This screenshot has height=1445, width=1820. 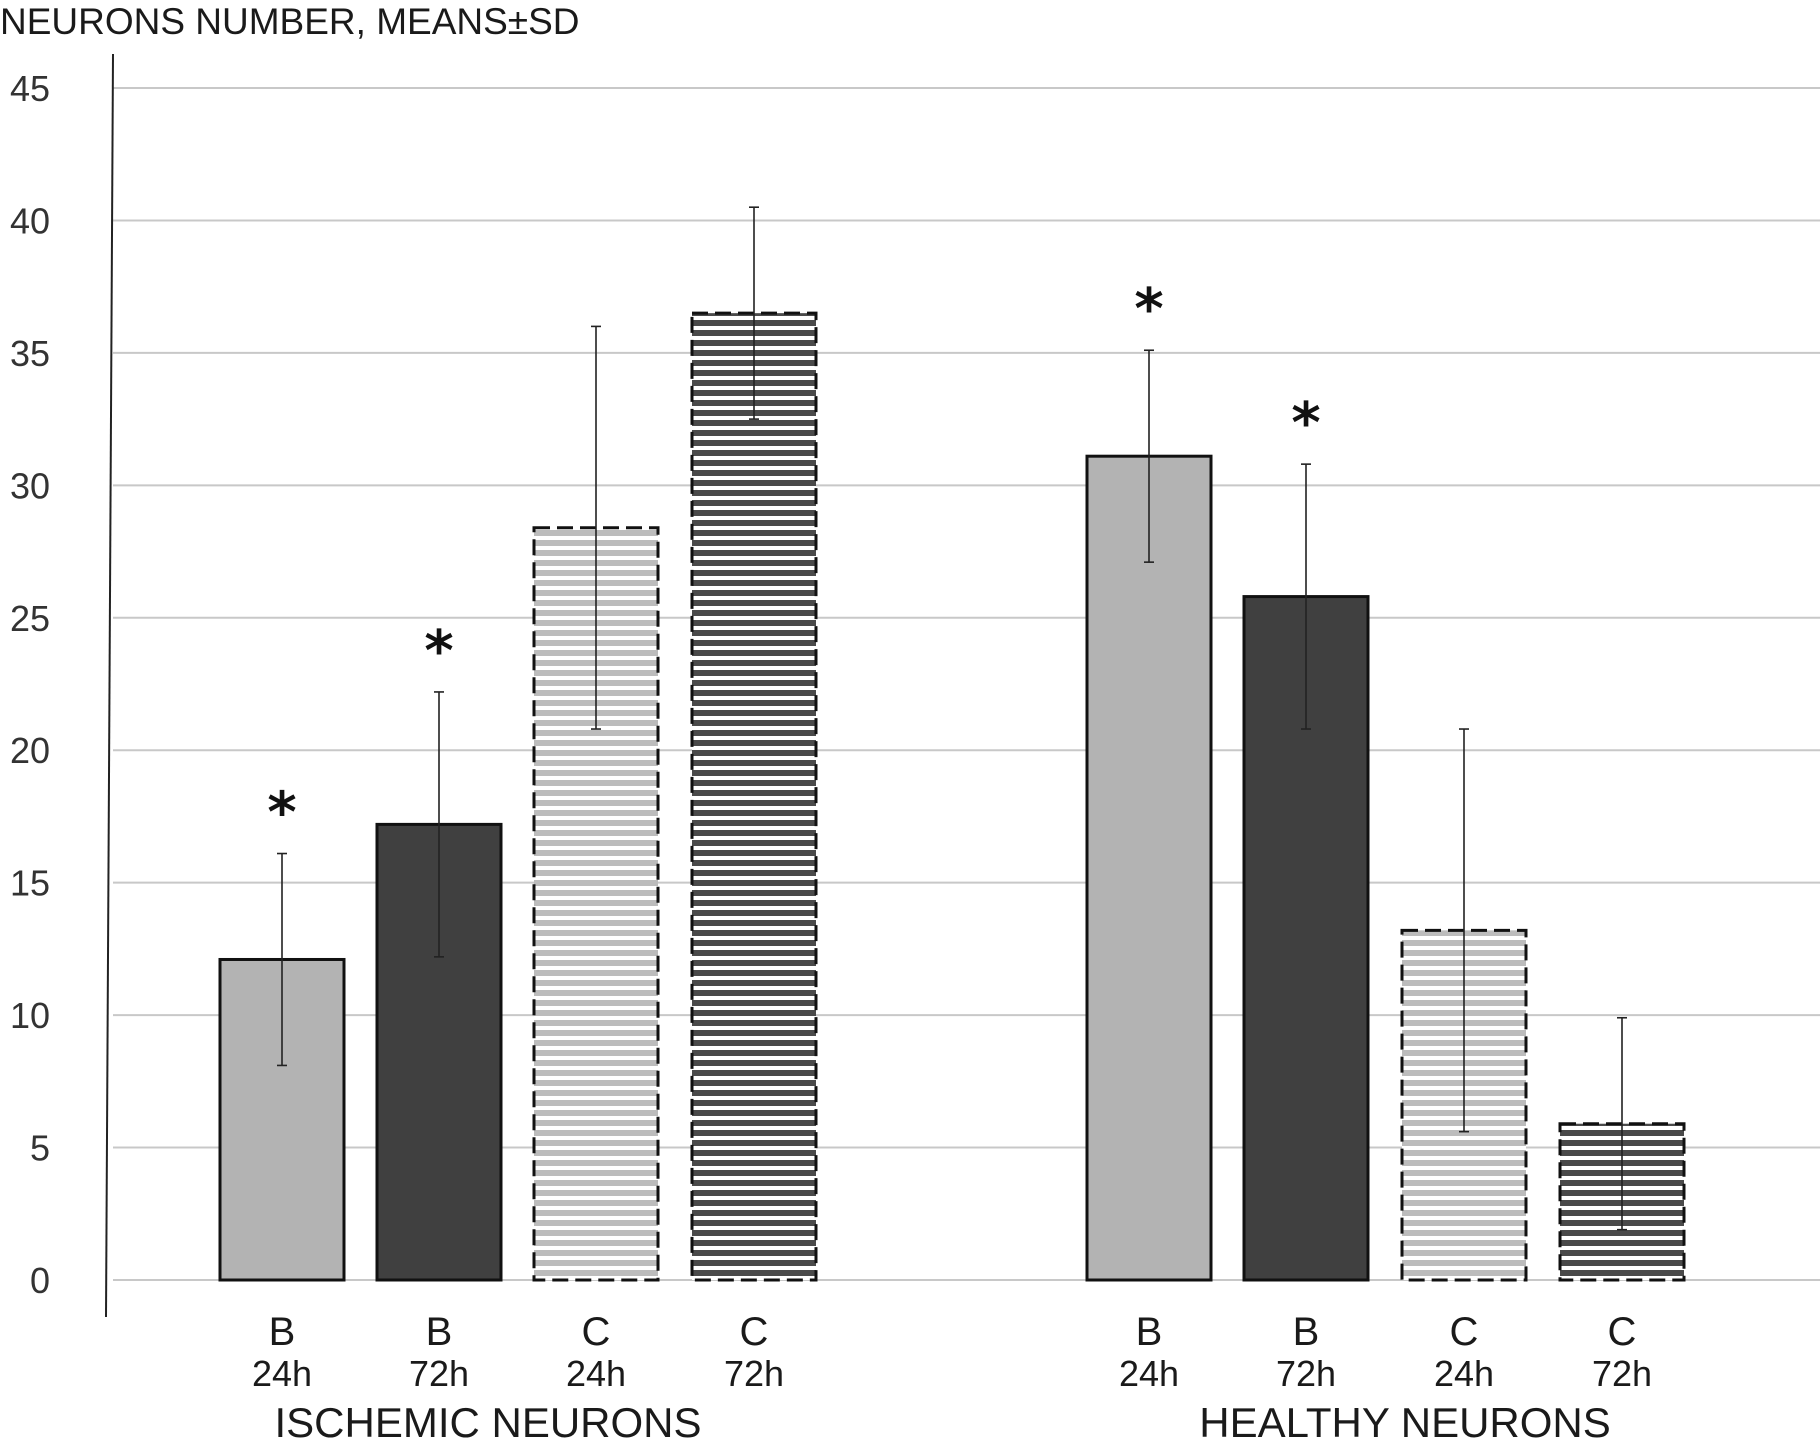 I want to click on y-tick-label: 35, so click(x=30, y=353).